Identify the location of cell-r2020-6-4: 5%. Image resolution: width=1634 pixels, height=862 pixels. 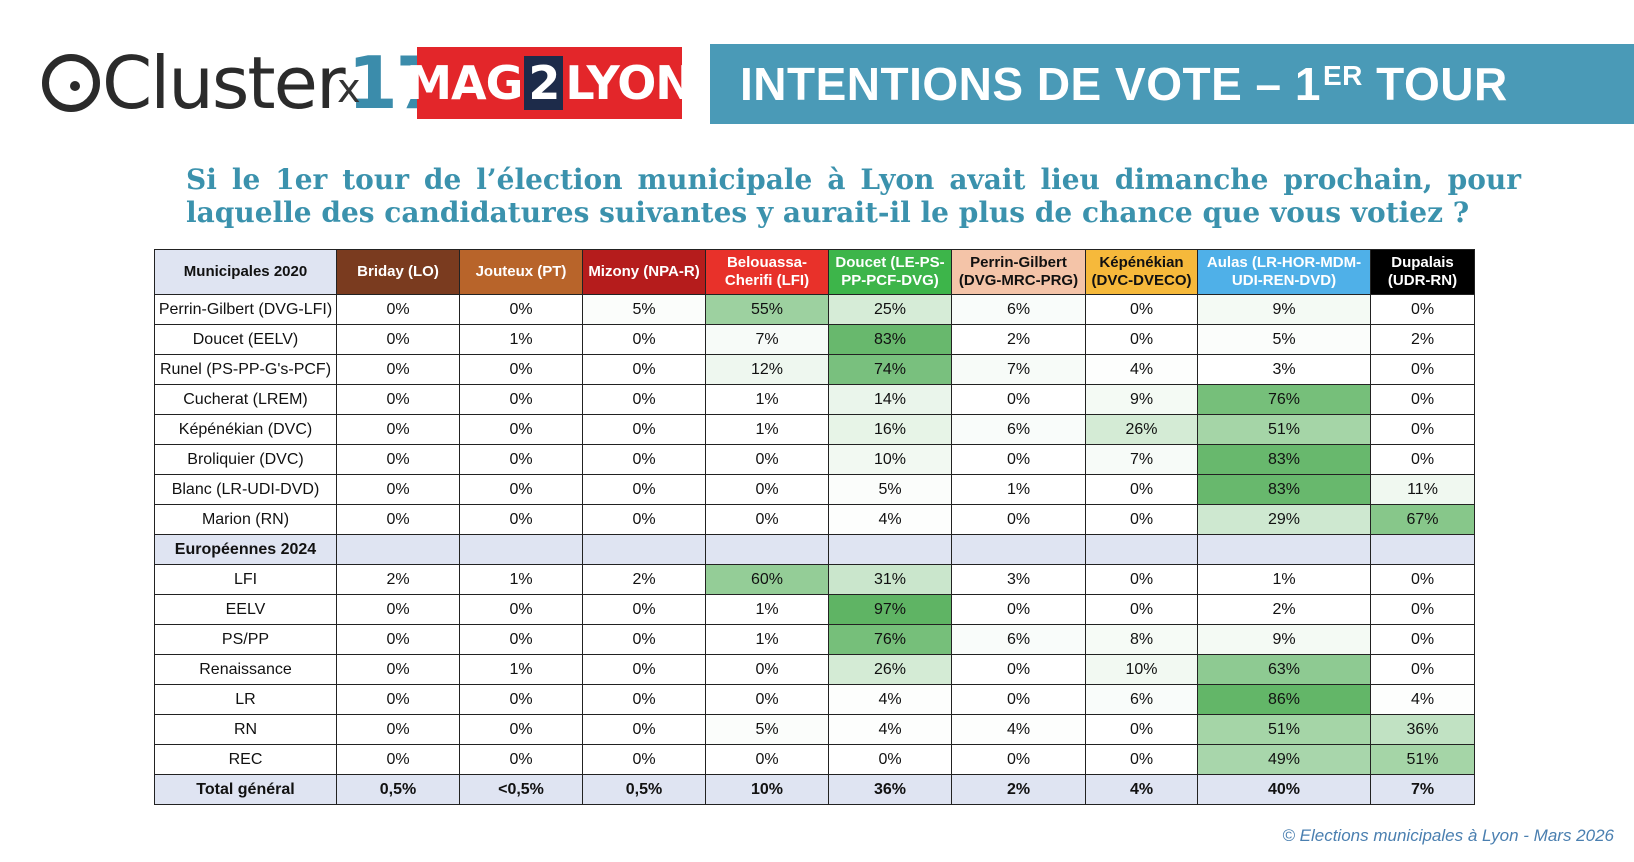
(890, 489).